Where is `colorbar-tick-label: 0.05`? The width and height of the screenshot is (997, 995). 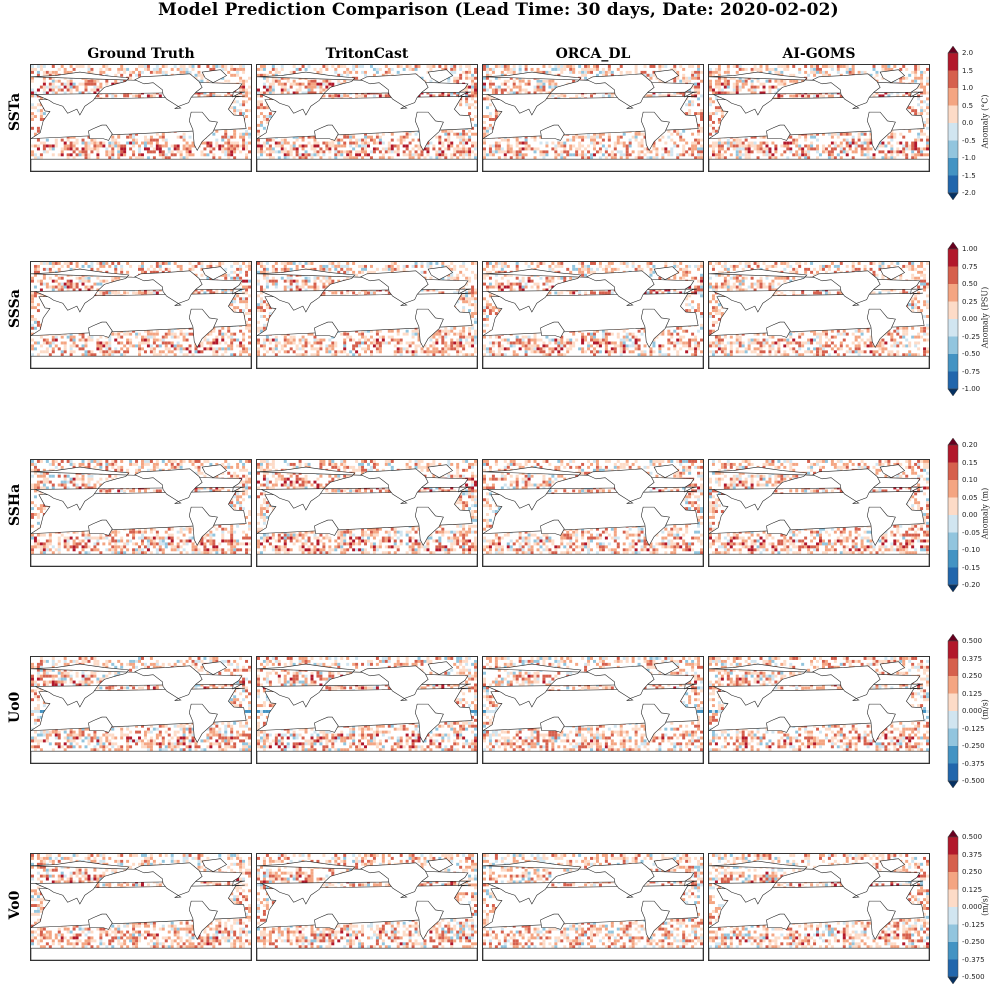
colorbar-tick-label: 0.05 is located at coordinates (970, 498).